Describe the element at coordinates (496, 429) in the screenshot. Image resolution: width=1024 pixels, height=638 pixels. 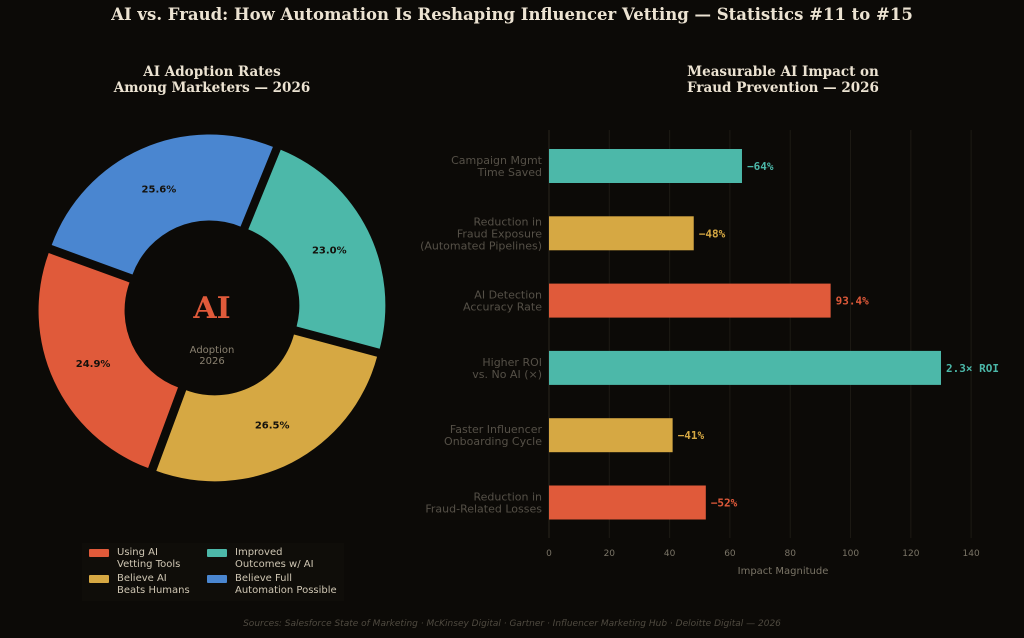
I see `bar-category-label-4: Faster Influencer` at that location.